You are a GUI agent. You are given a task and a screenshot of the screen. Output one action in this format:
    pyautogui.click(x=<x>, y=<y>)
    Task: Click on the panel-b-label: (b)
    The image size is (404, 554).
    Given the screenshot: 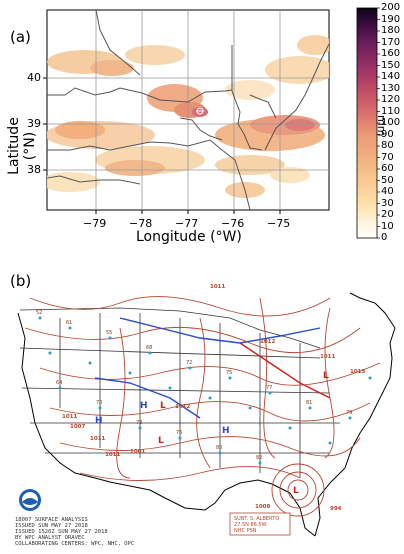 What is the action you would take?
    pyautogui.click(x=21, y=281)
    